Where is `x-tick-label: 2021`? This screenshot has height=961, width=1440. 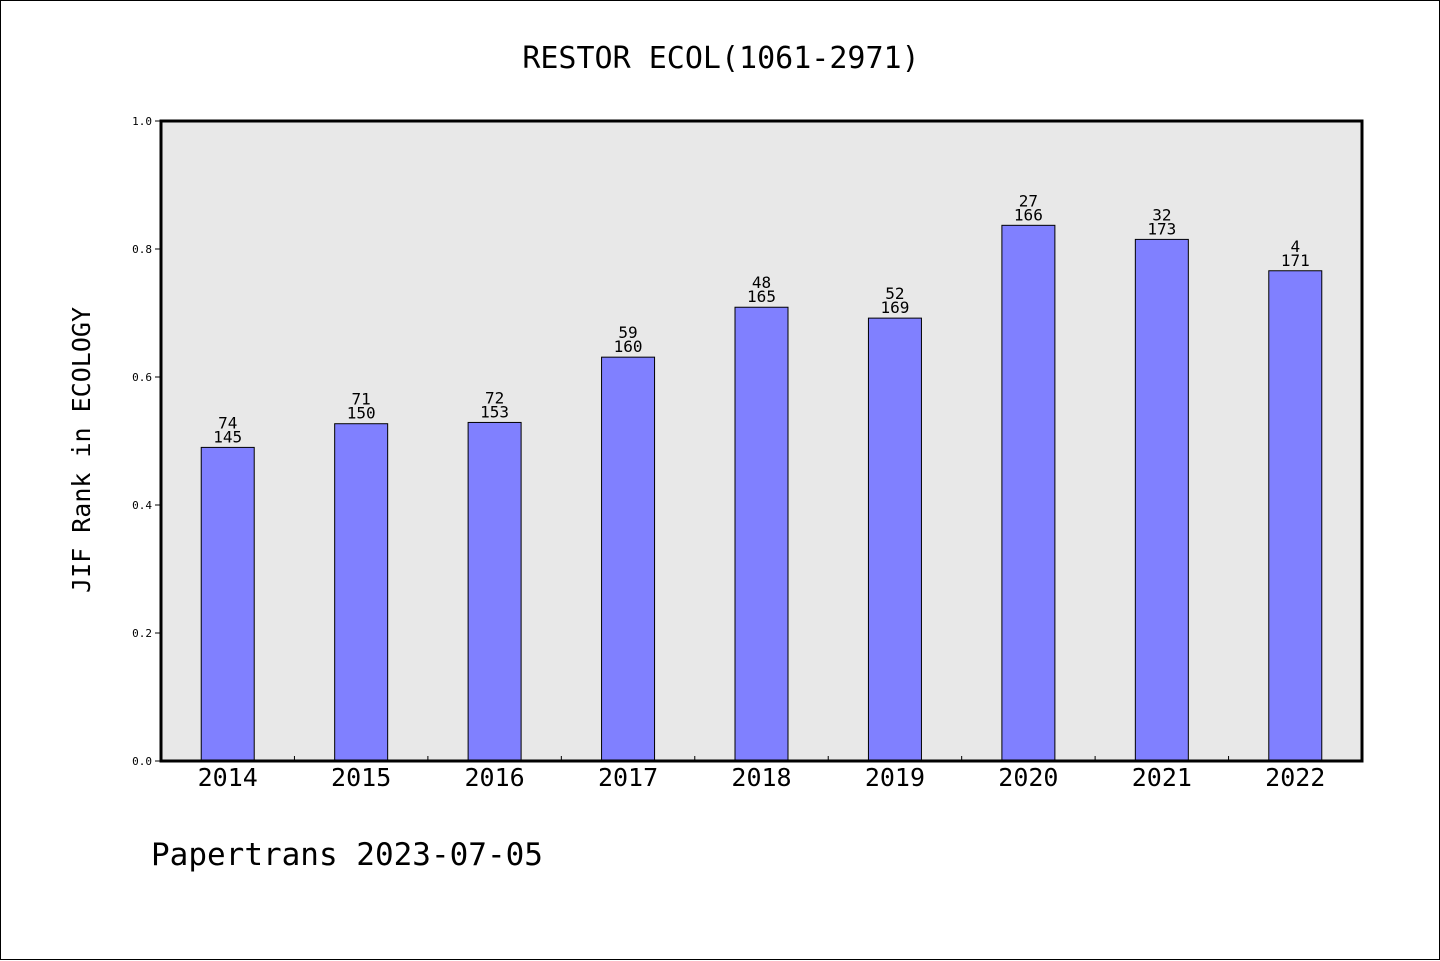
x-tick-label: 2021 is located at coordinates (1162, 777).